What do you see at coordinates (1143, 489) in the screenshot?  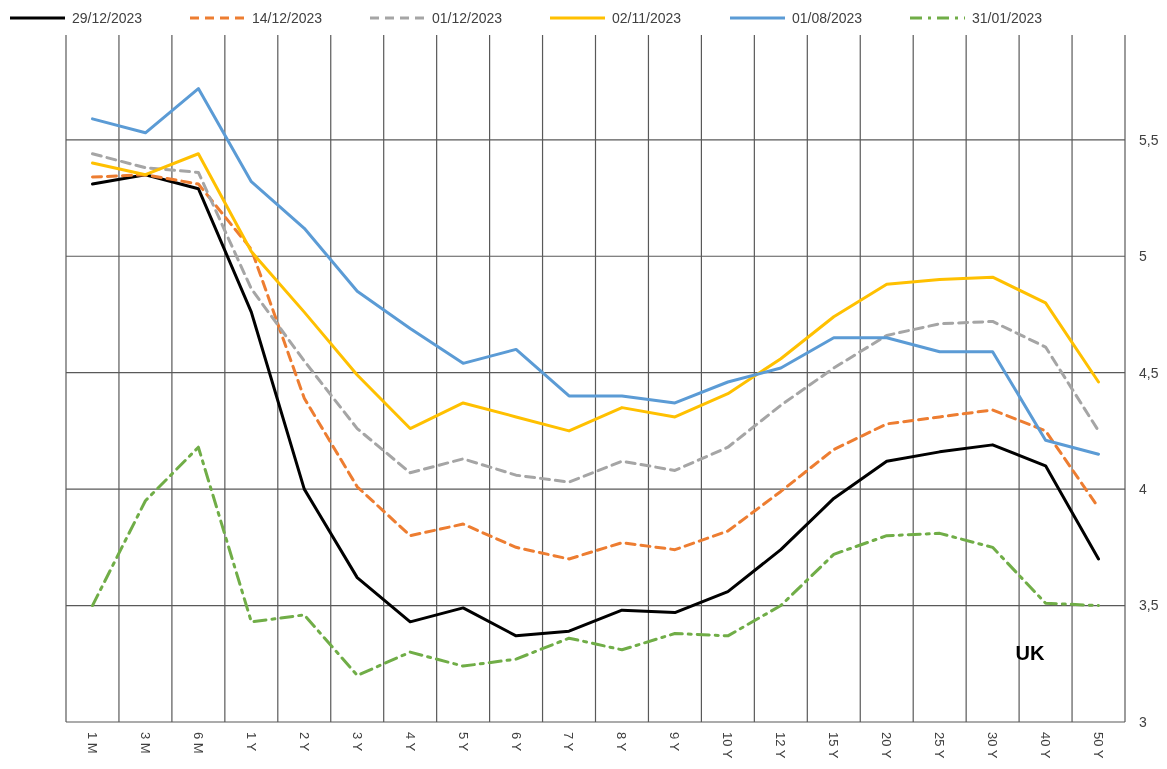 I see `y-tick-label: 4` at bounding box center [1143, 489].